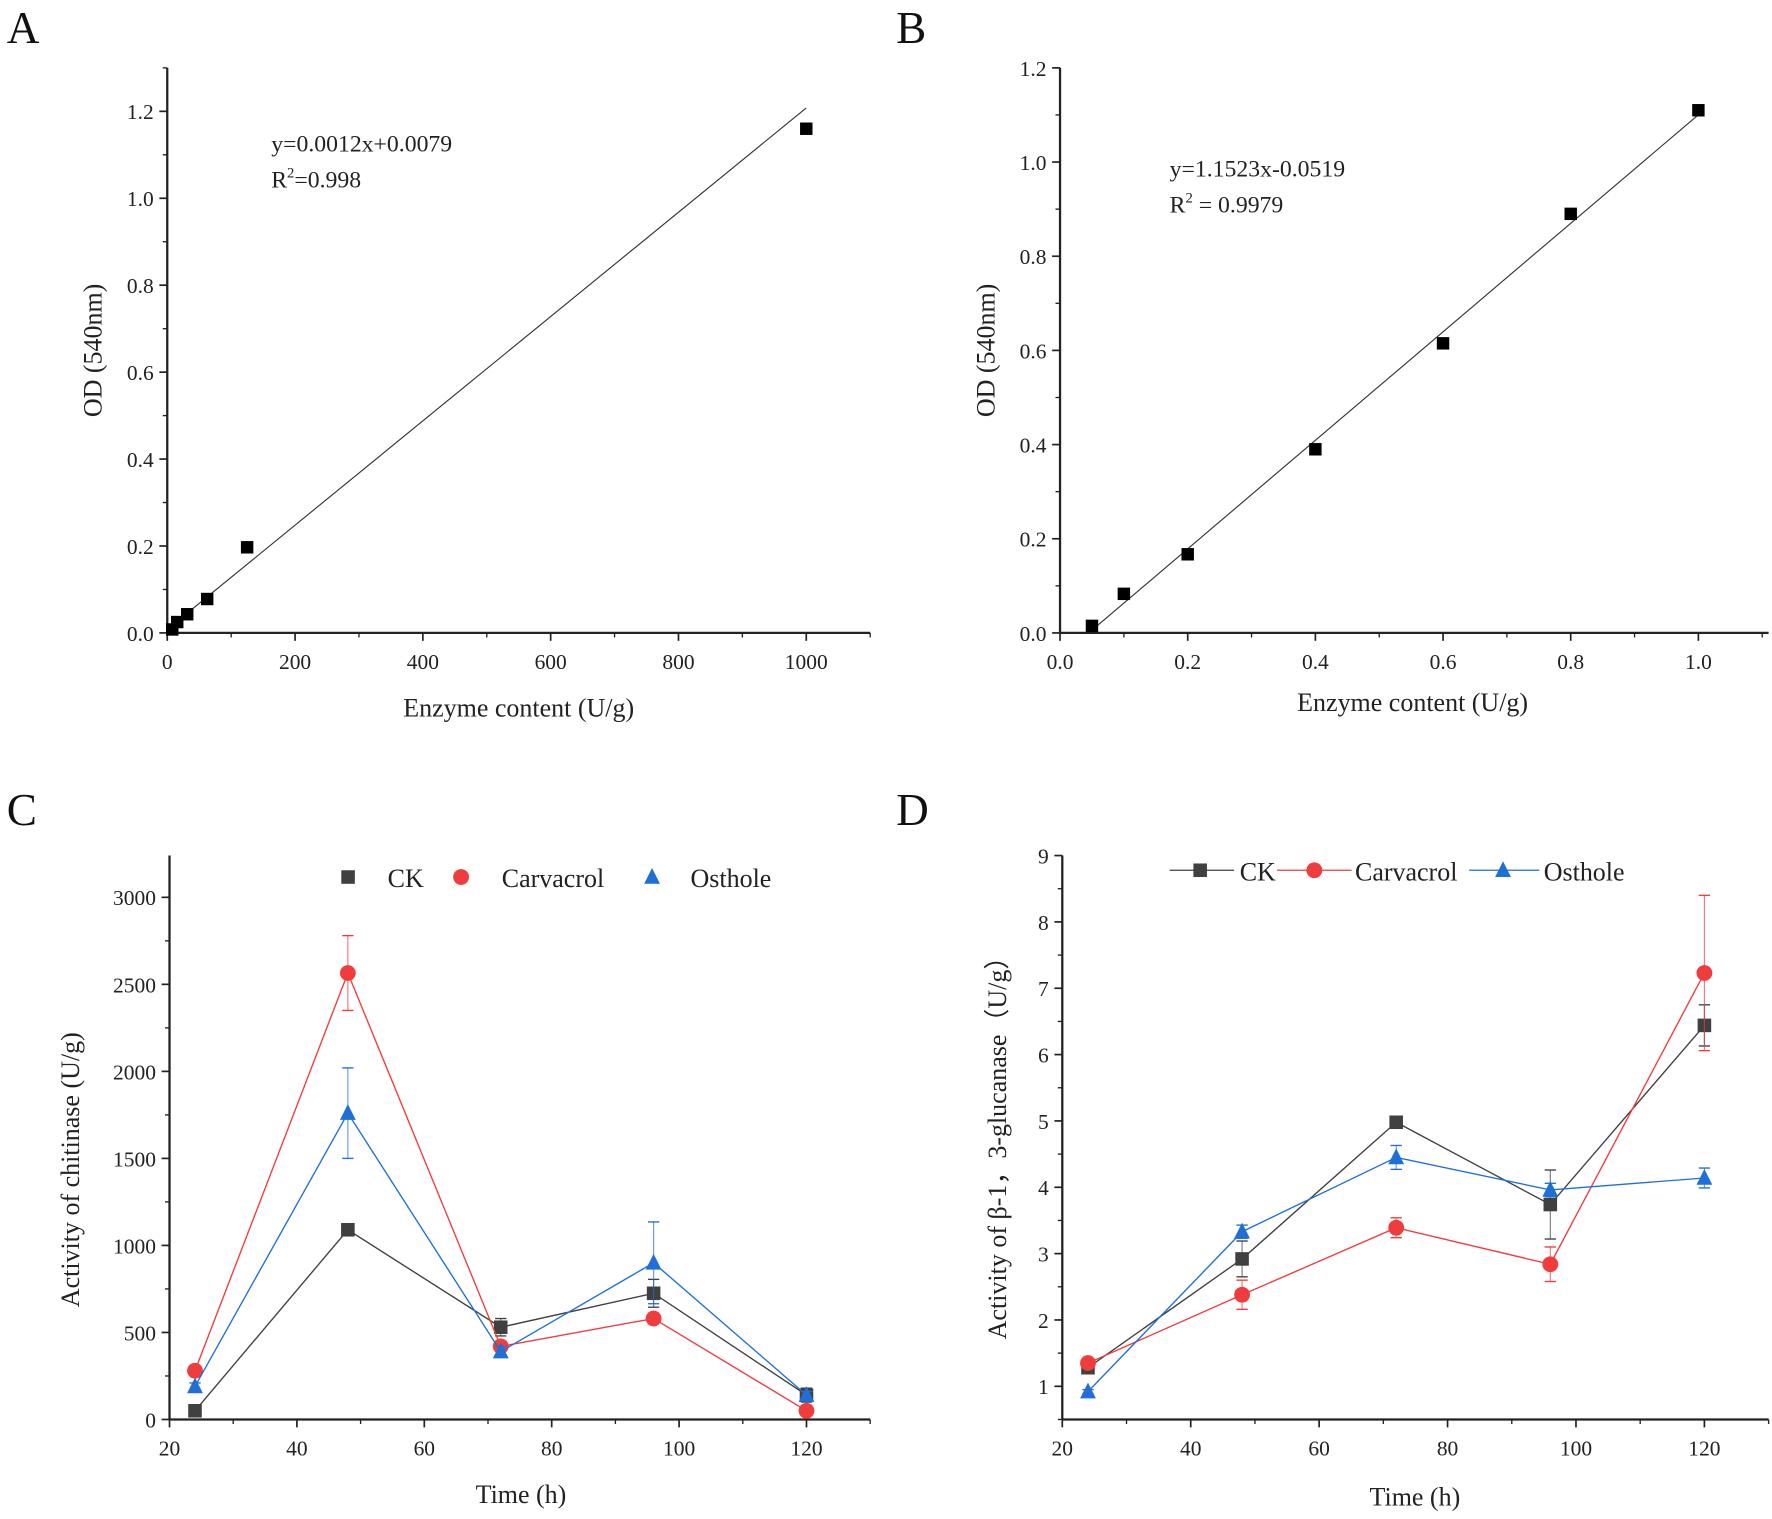  What do you see at coordinates (1043, 856) in the screenshot?
I see `y-tick-label: 9` at bounding box center [1043, 856].